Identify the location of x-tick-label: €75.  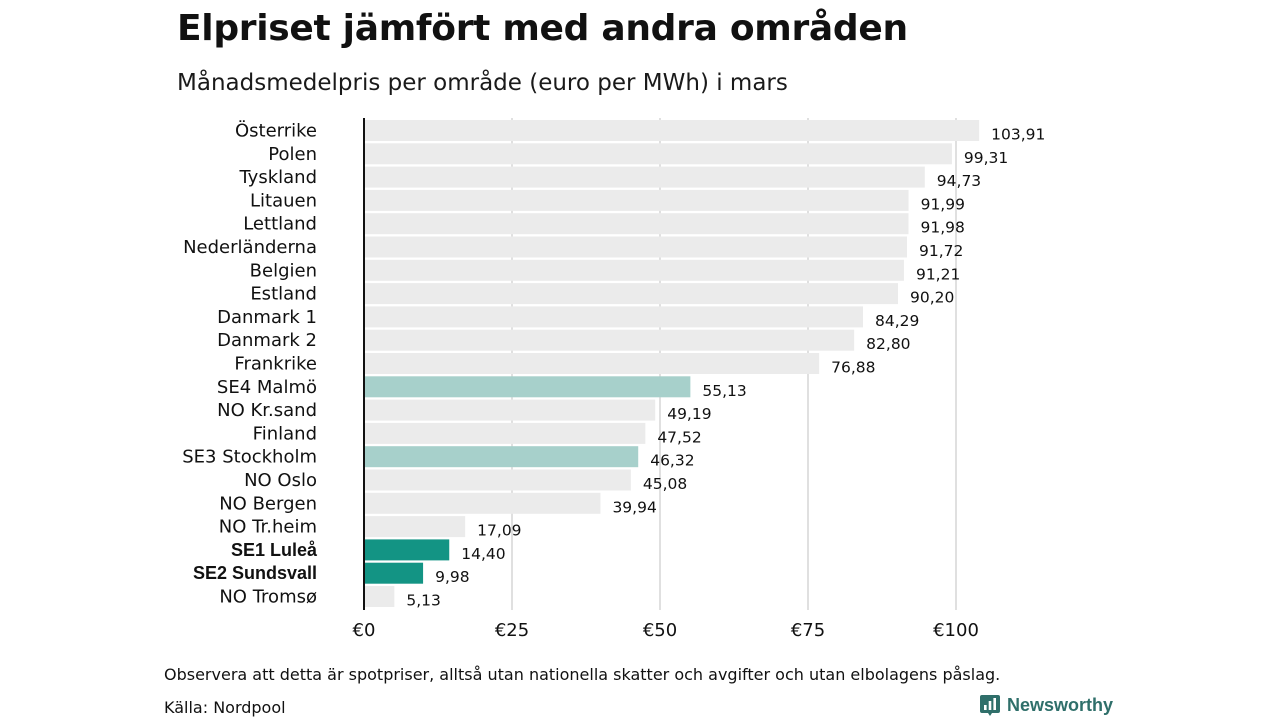
(808, 630).